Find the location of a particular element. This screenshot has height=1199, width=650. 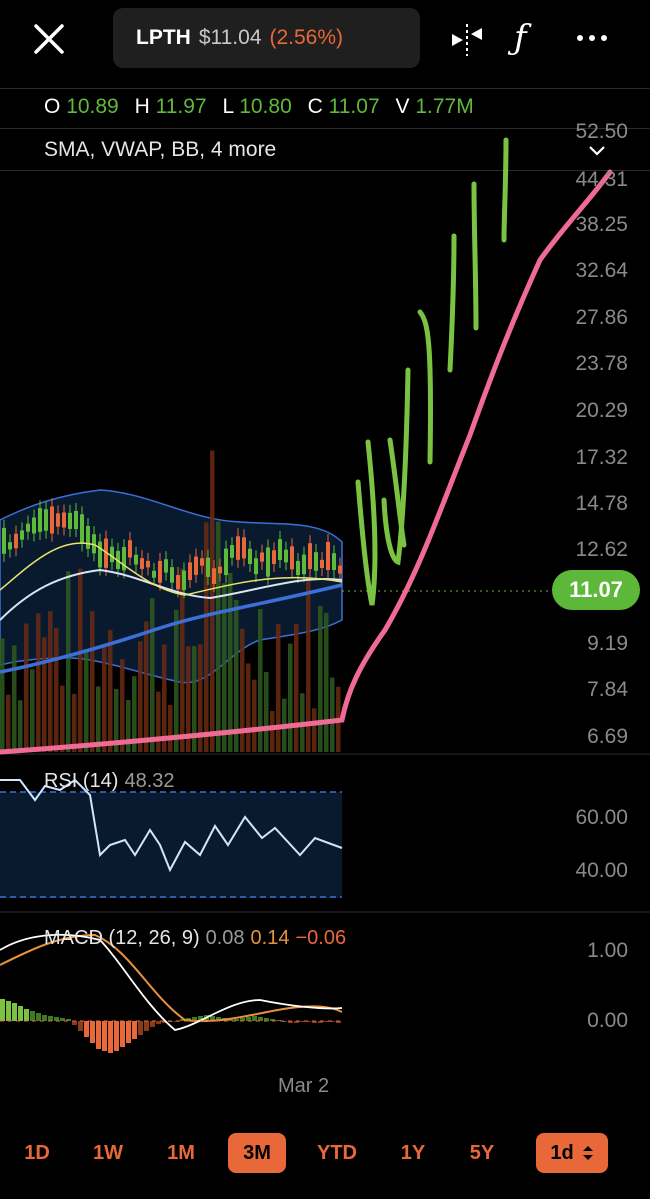

range-1w-button: 1W is located at coordinates (108, 1152).